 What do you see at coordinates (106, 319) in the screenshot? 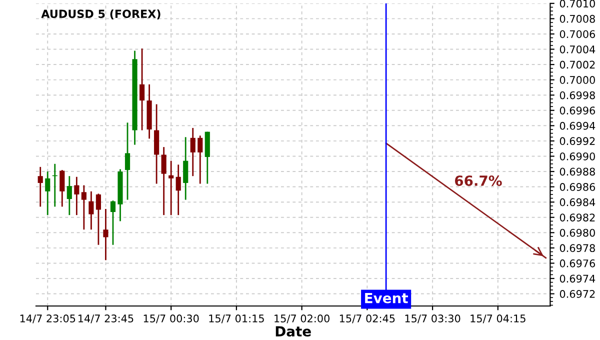
I see `x-tick-label: 14/7 23:45` at bounding box center [106, 319].